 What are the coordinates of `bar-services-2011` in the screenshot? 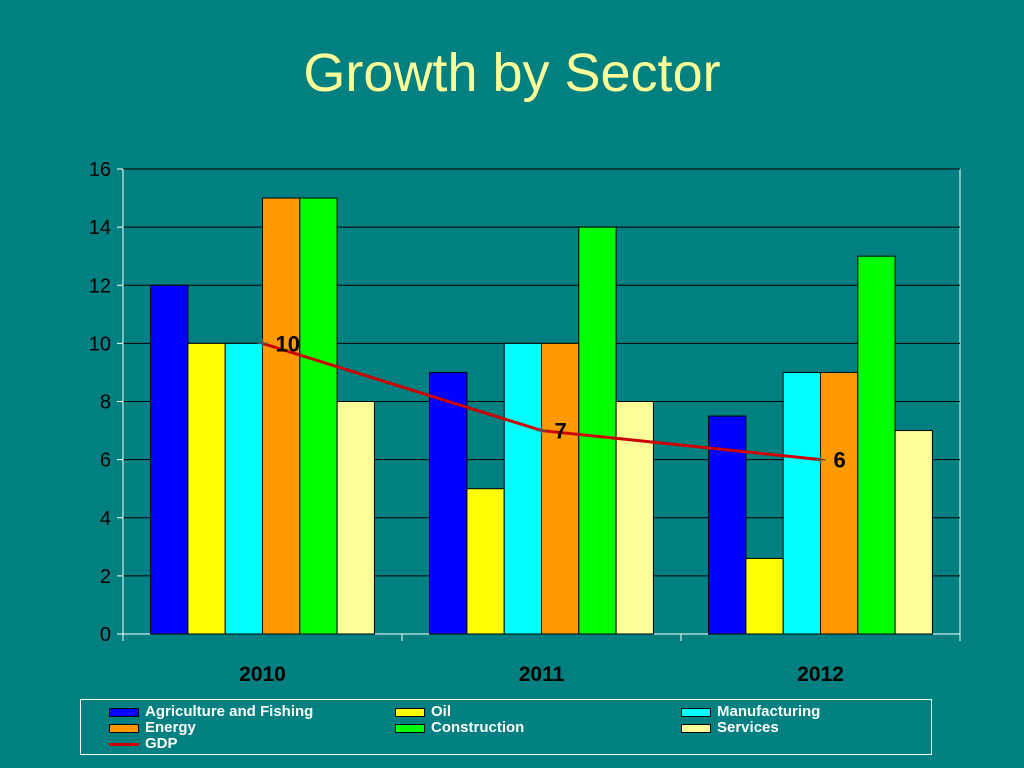 It's located at (634, 518).